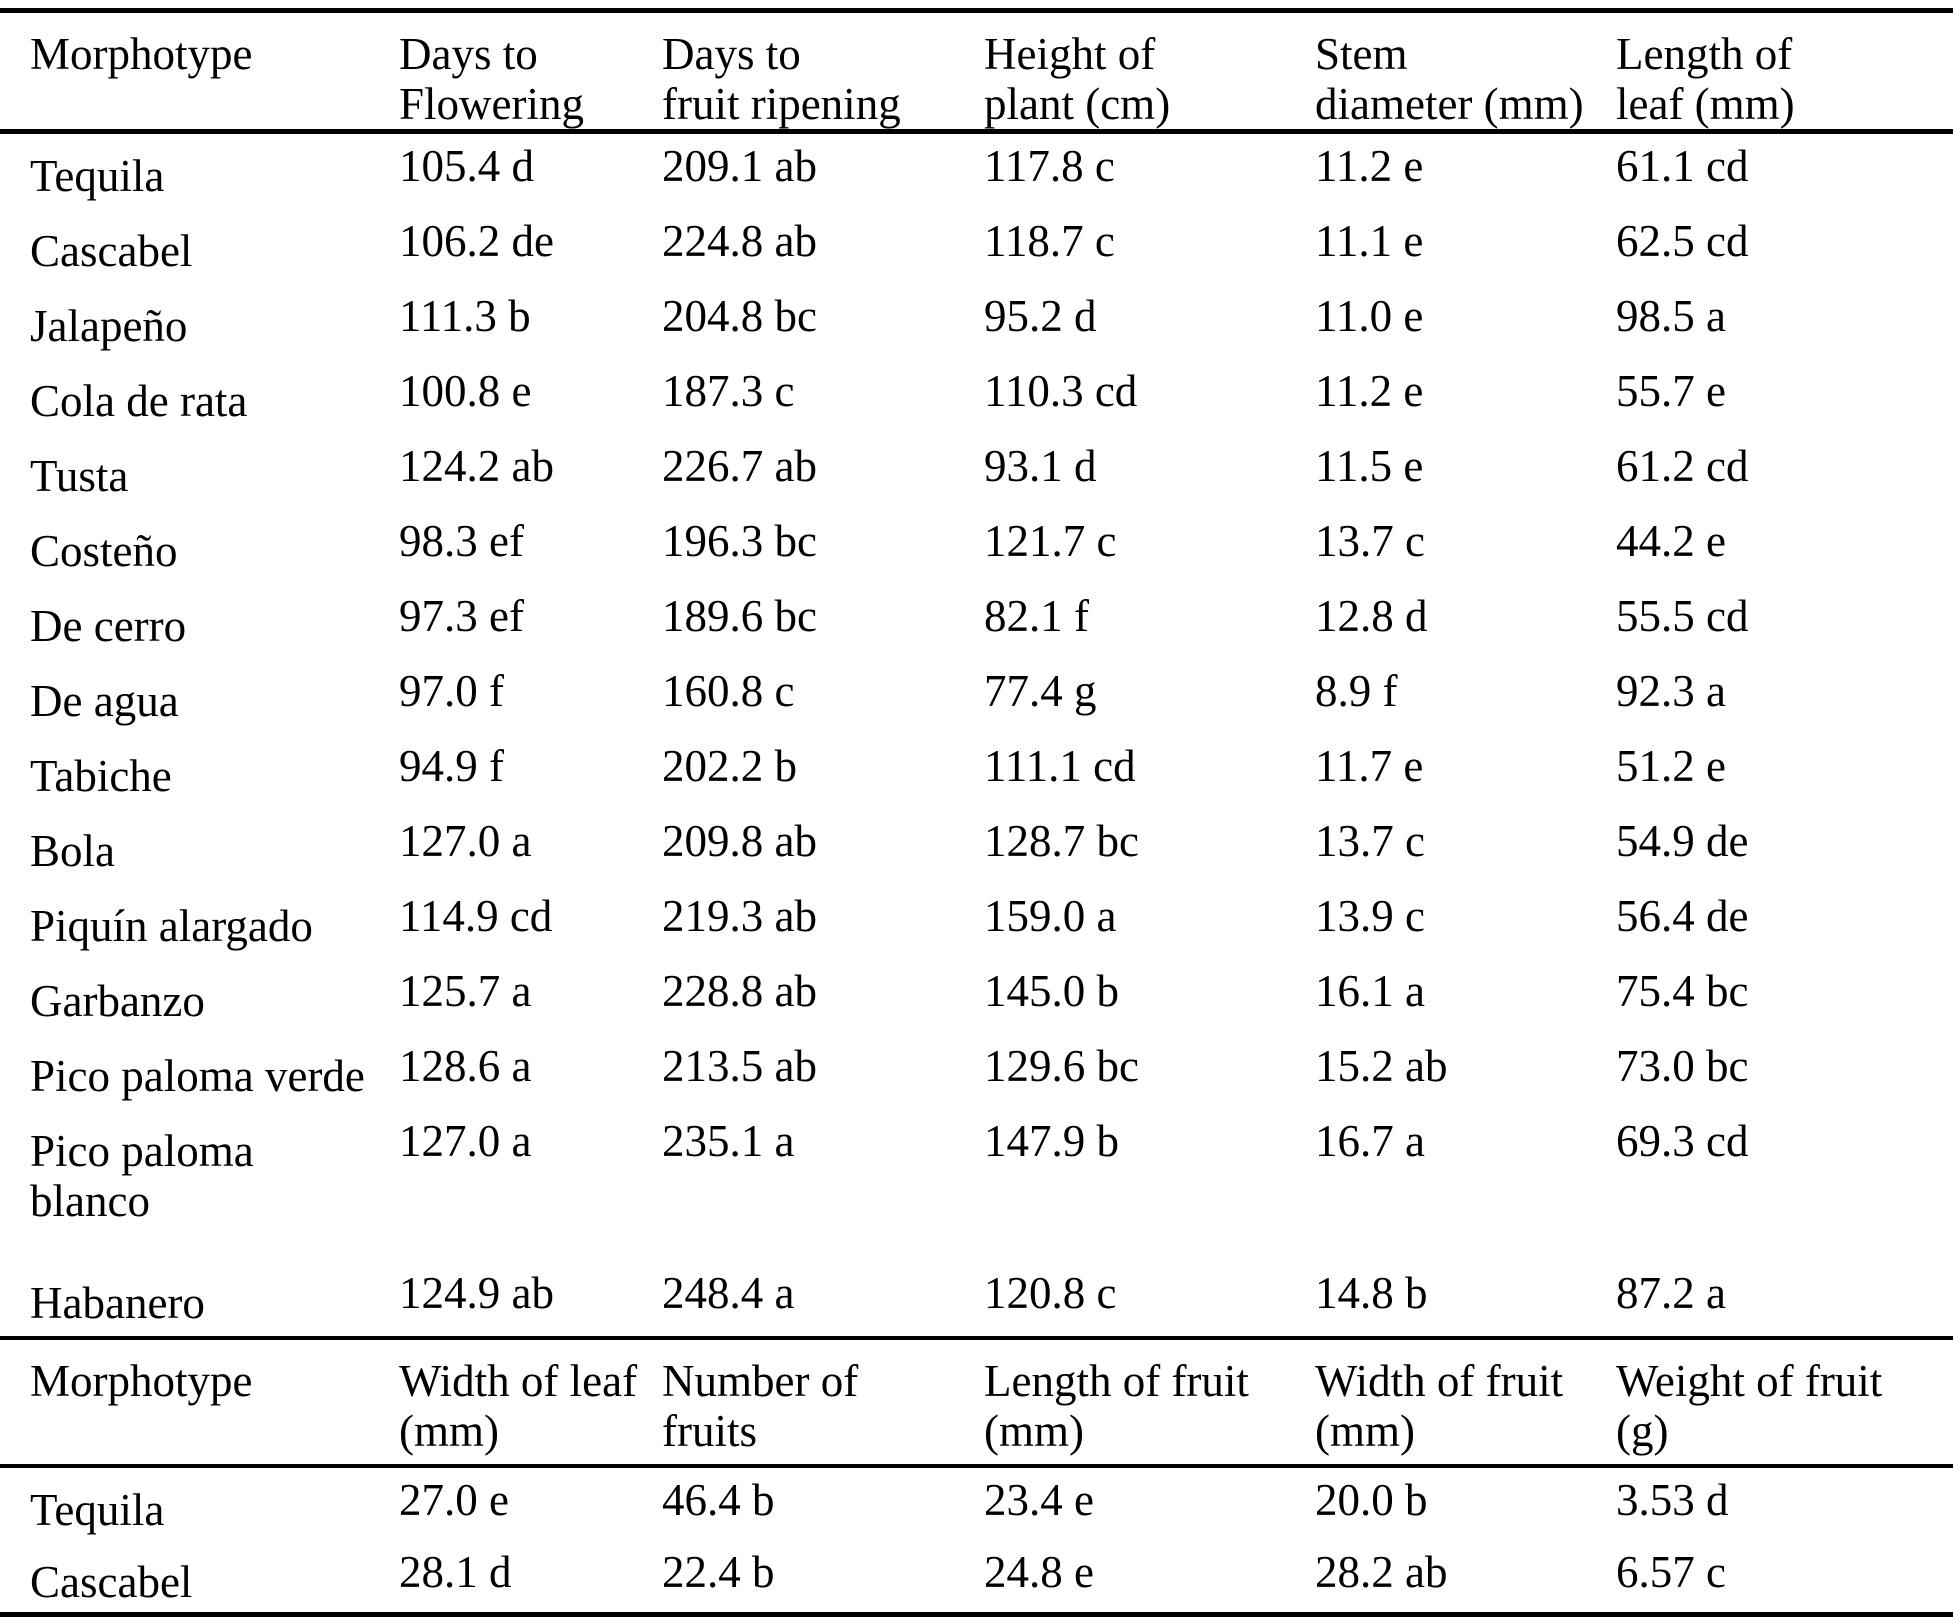 This screenshot has height=1620, width=1953. What do you see at coordinates (1369, 316) in the screenshot?
I see `value-cell: 11.0 e` at bounding box center [1369, 316].